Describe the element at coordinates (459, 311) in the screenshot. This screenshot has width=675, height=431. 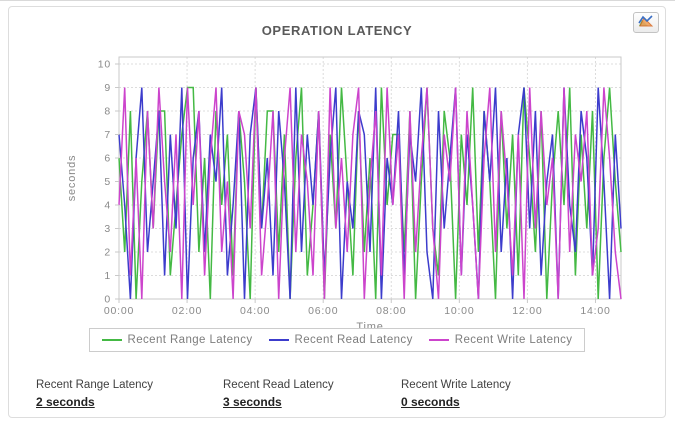
I see `x-tick-label: 10:00` at that location.